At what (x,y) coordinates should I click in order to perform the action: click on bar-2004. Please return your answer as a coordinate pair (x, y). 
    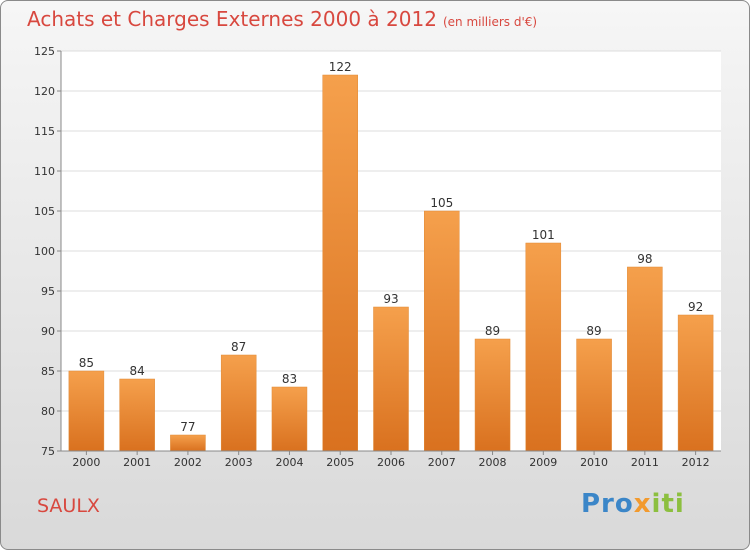
    Looking at the image, I should click on (289, 419).